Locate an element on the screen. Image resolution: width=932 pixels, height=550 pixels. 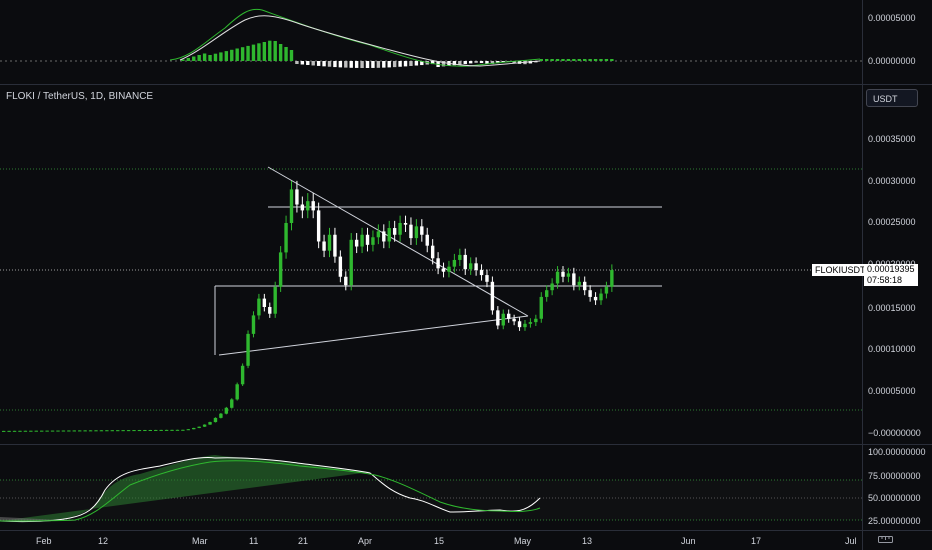
price-axis-label: 0.00025000 is located at coordinates (892, 222).